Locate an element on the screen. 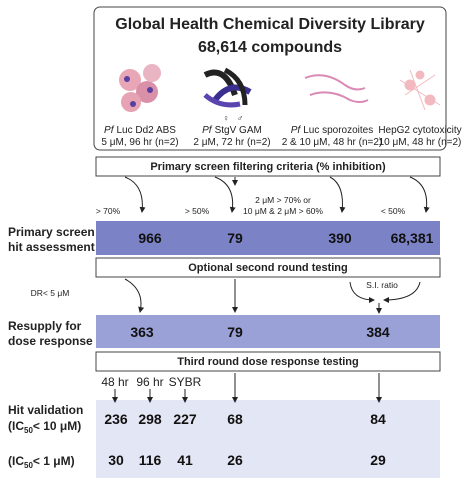 The width and height of the screenshot is (474, 481). ic-suffix: < 10 μM) is located at coordinates (57, 426).